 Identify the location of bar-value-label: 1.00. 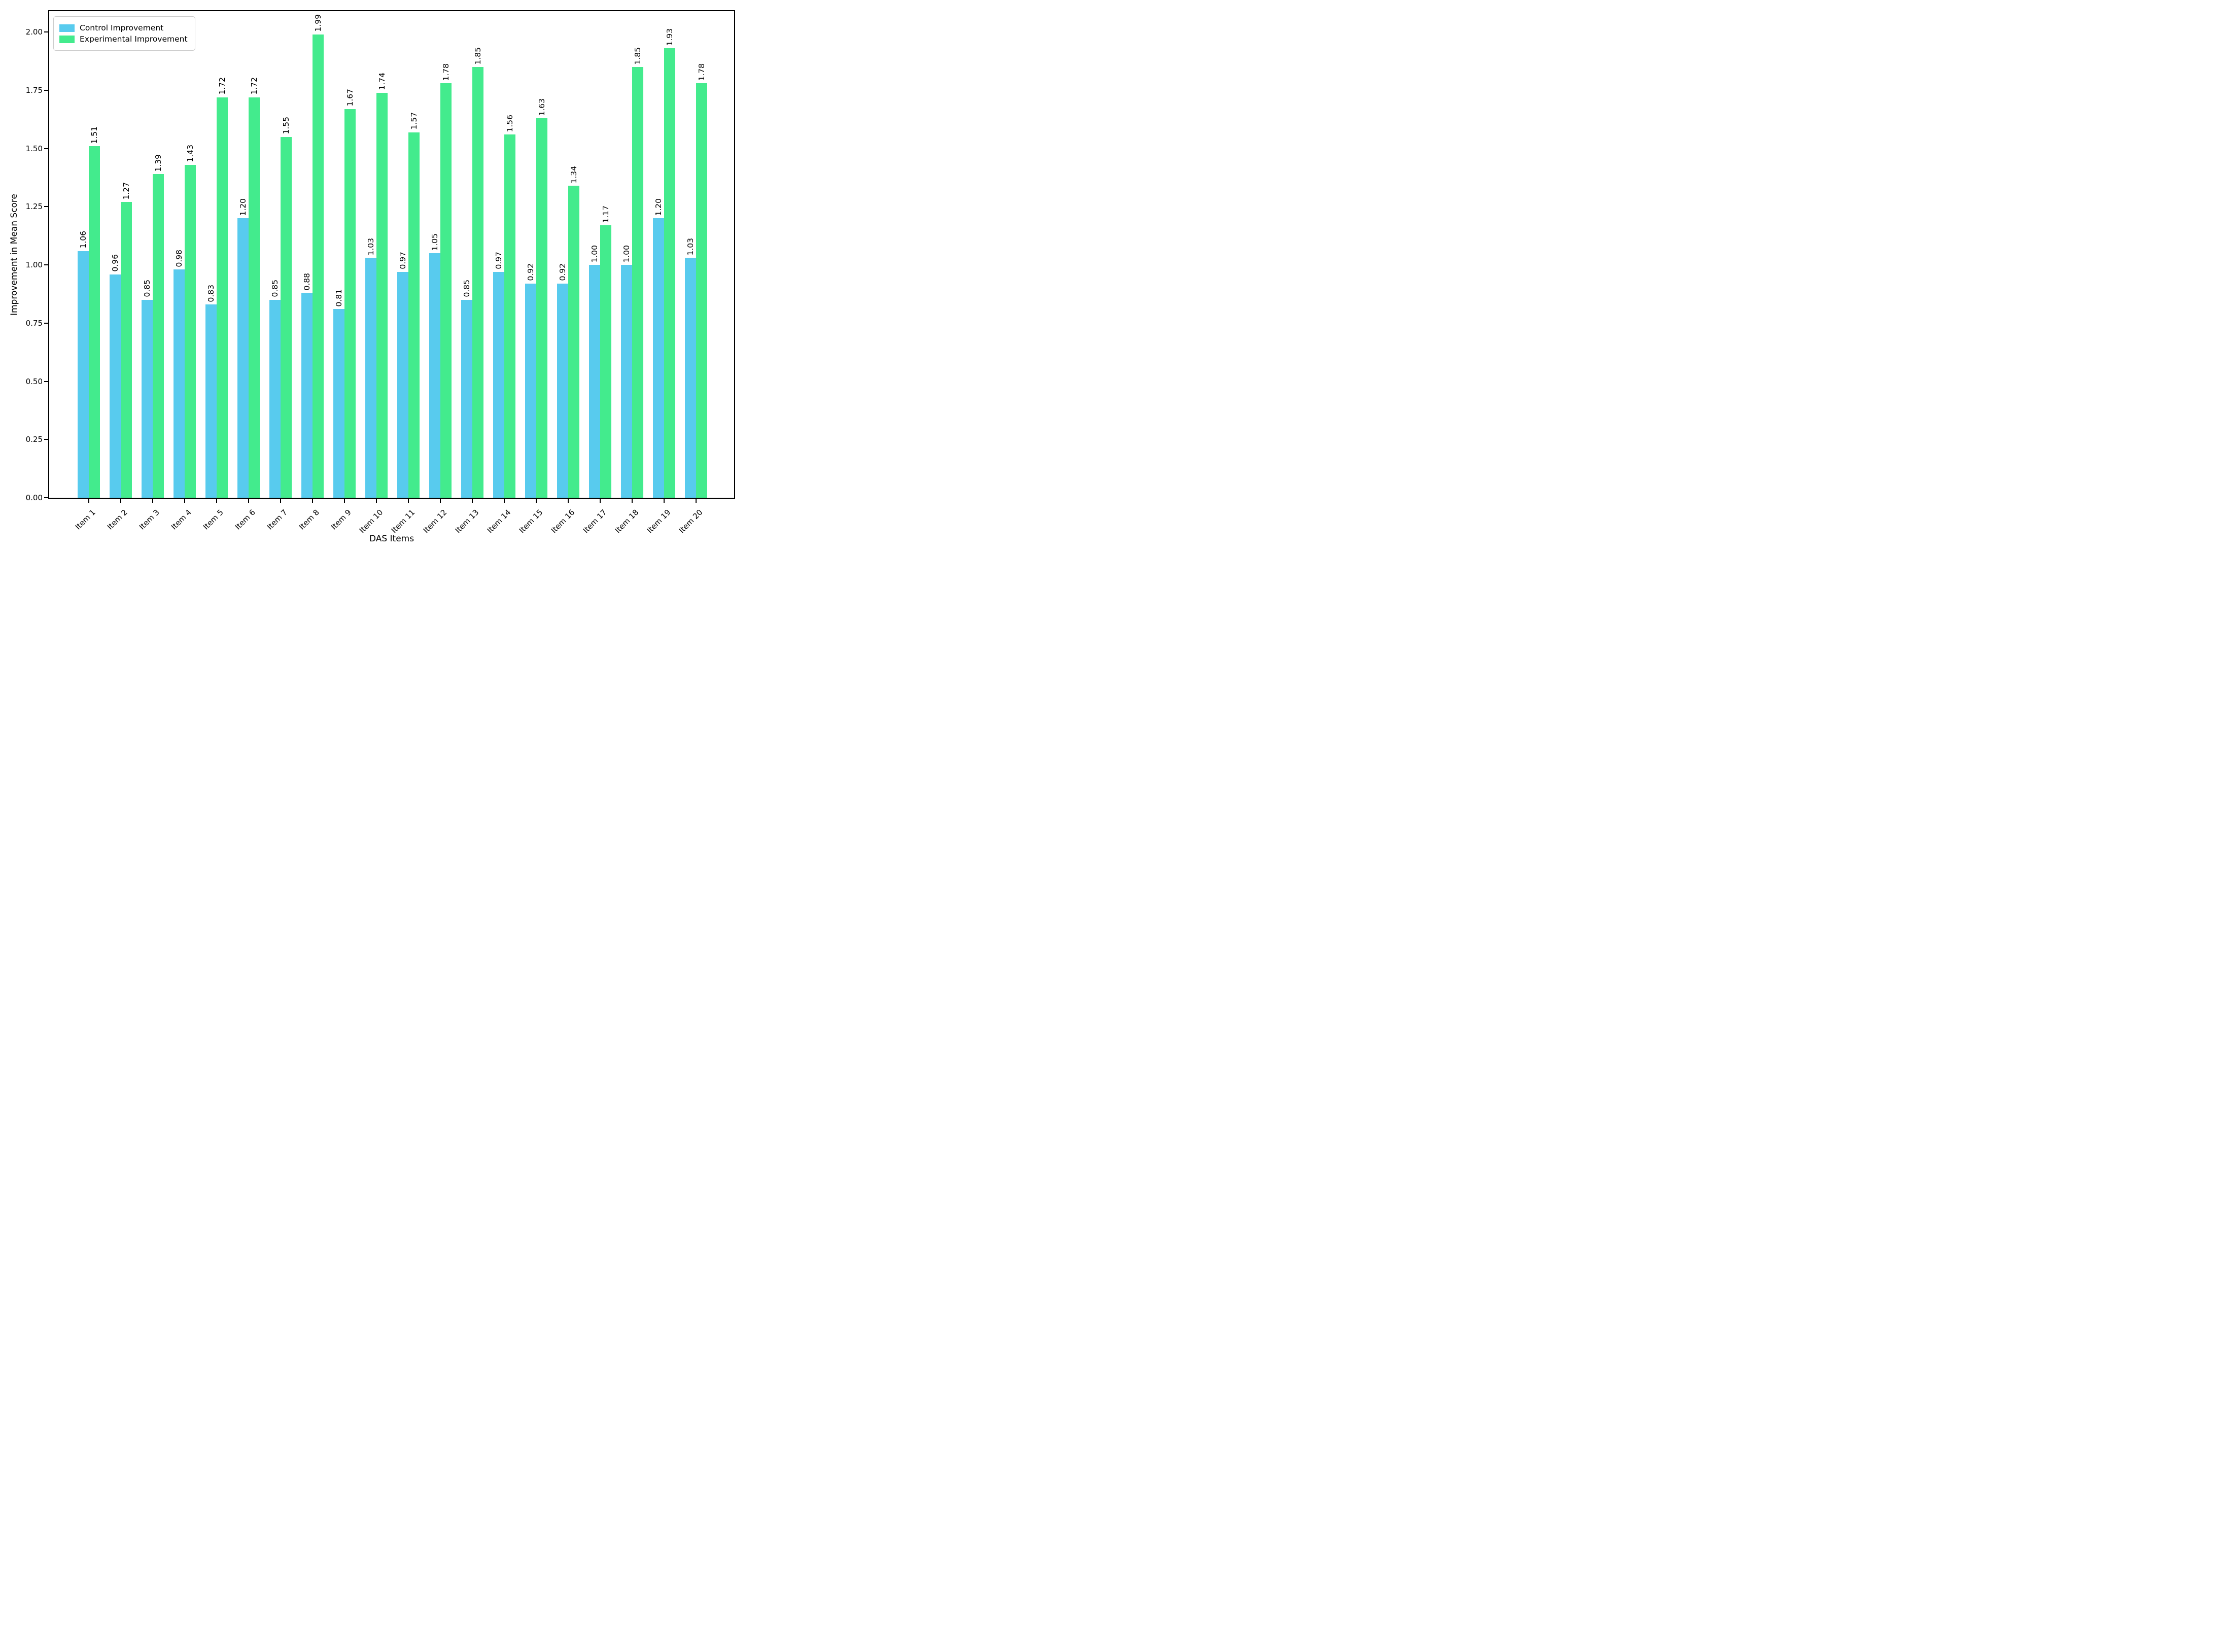
(626, 254).